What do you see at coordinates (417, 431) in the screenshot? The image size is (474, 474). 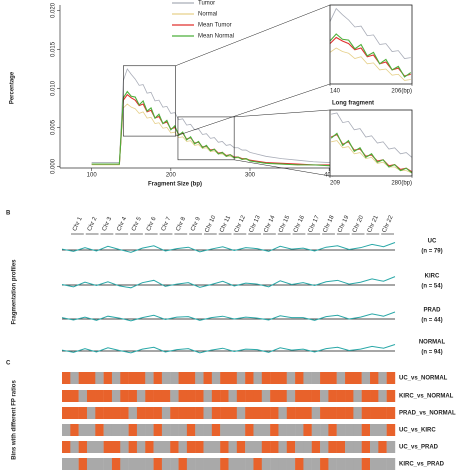 I see `row-label: UC_vs_KIRC` at bounding box center [417, 431].